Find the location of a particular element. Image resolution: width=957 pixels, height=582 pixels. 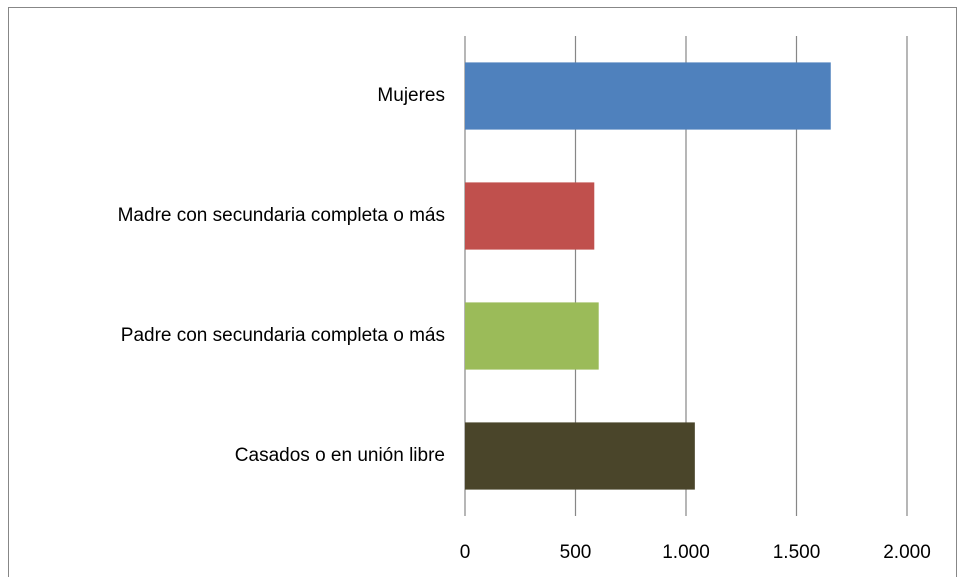

y-tick-label: Casados o en unión libre is located at coordinates (340, 455).